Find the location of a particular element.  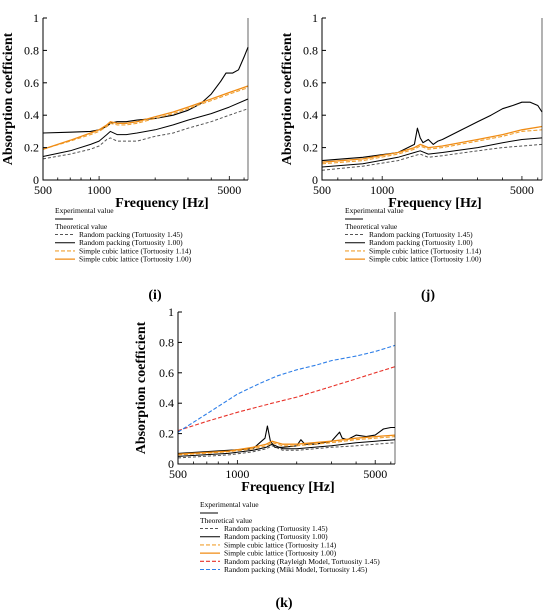

panel-label: (k) is located at coordinates (283, 603).